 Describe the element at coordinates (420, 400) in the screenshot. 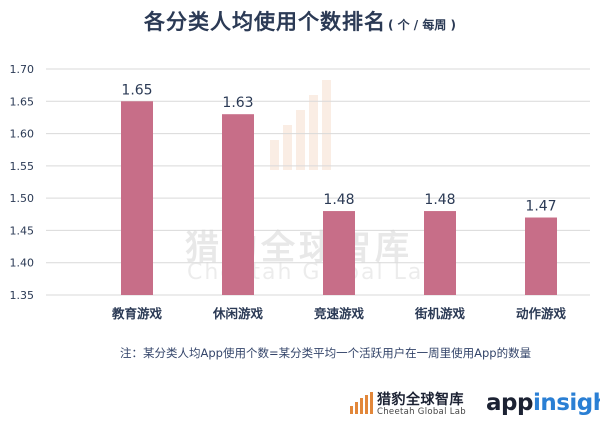

I see `cheetah-logo-name: 猎豹全球智库` at that location.